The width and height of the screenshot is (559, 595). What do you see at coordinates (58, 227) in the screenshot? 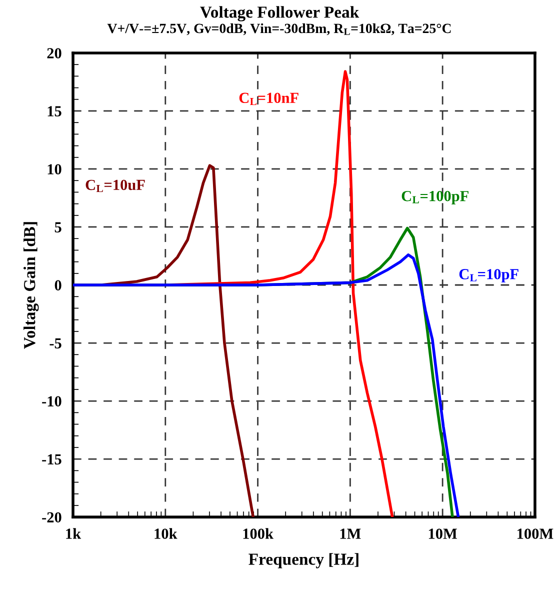
I see `y-tick-label: 5` at bounding box center [58, 227].